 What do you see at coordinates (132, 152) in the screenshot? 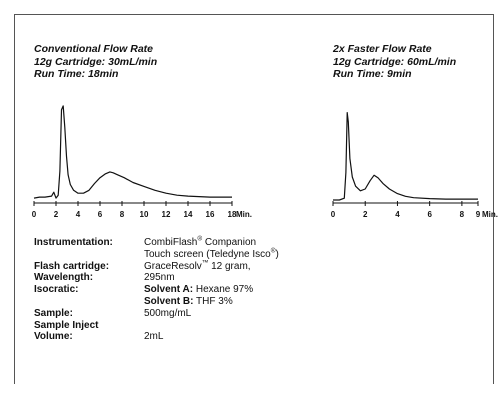
I see `left-chromatogram-trace` at bounding box center [132, 152].